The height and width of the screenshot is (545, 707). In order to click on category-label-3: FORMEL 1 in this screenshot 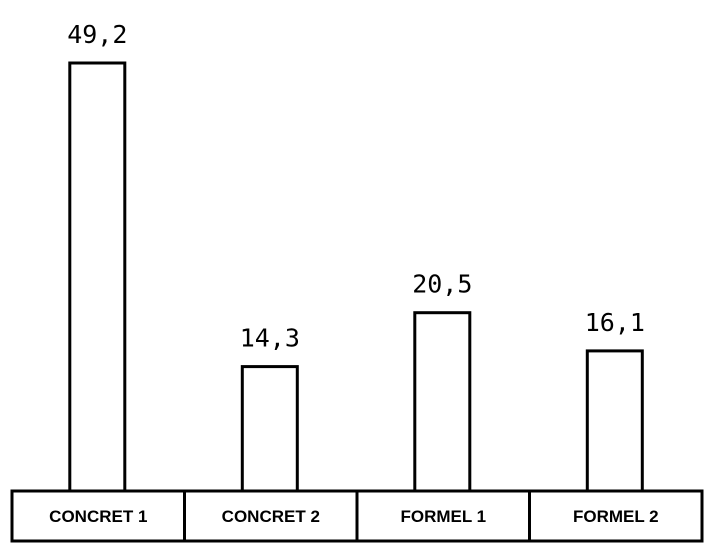, I will do `click(443, 516)`.